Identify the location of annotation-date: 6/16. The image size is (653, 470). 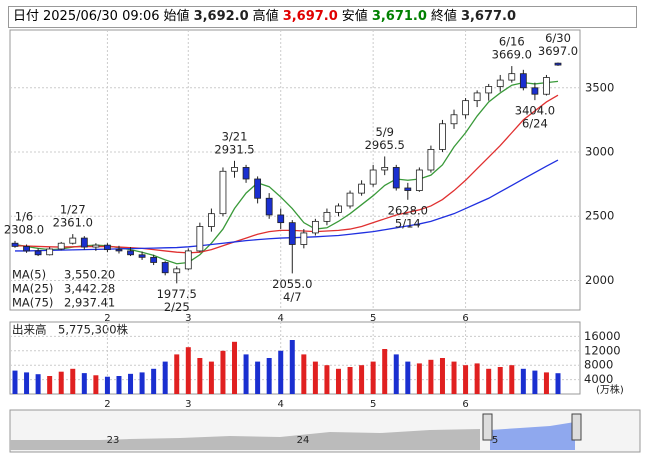
(512, 42).